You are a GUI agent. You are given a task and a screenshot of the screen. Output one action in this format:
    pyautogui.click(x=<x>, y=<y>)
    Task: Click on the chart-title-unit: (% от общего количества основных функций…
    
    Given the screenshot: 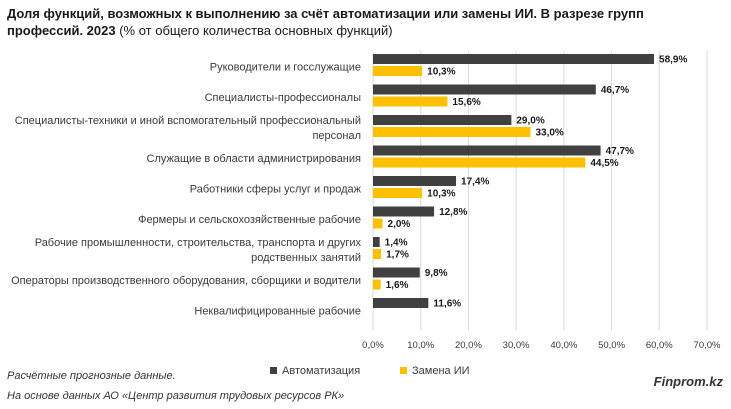 What is the action you would take?
    pyautogui.click(x=254, y=30)
    